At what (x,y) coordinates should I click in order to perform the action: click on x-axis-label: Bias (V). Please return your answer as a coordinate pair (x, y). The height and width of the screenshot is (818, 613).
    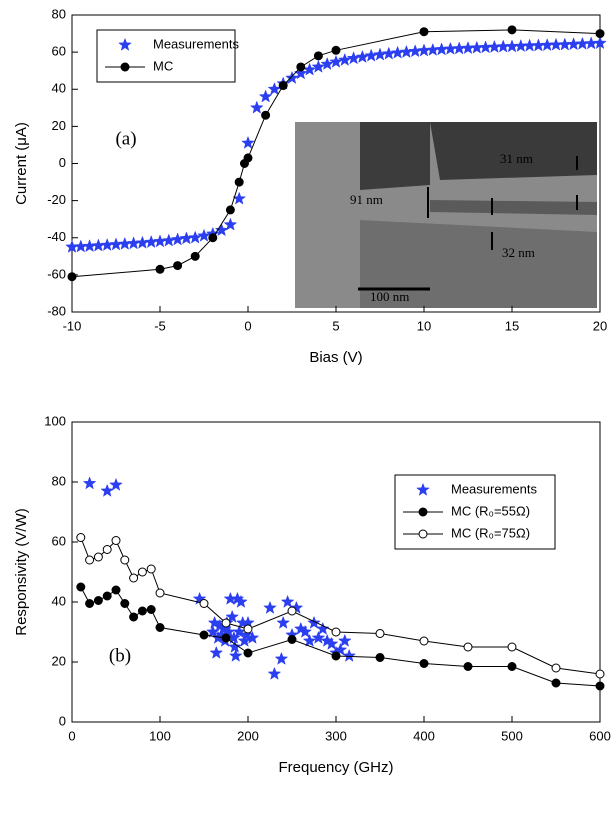
    Looking at the image, I should click on (335, 357).